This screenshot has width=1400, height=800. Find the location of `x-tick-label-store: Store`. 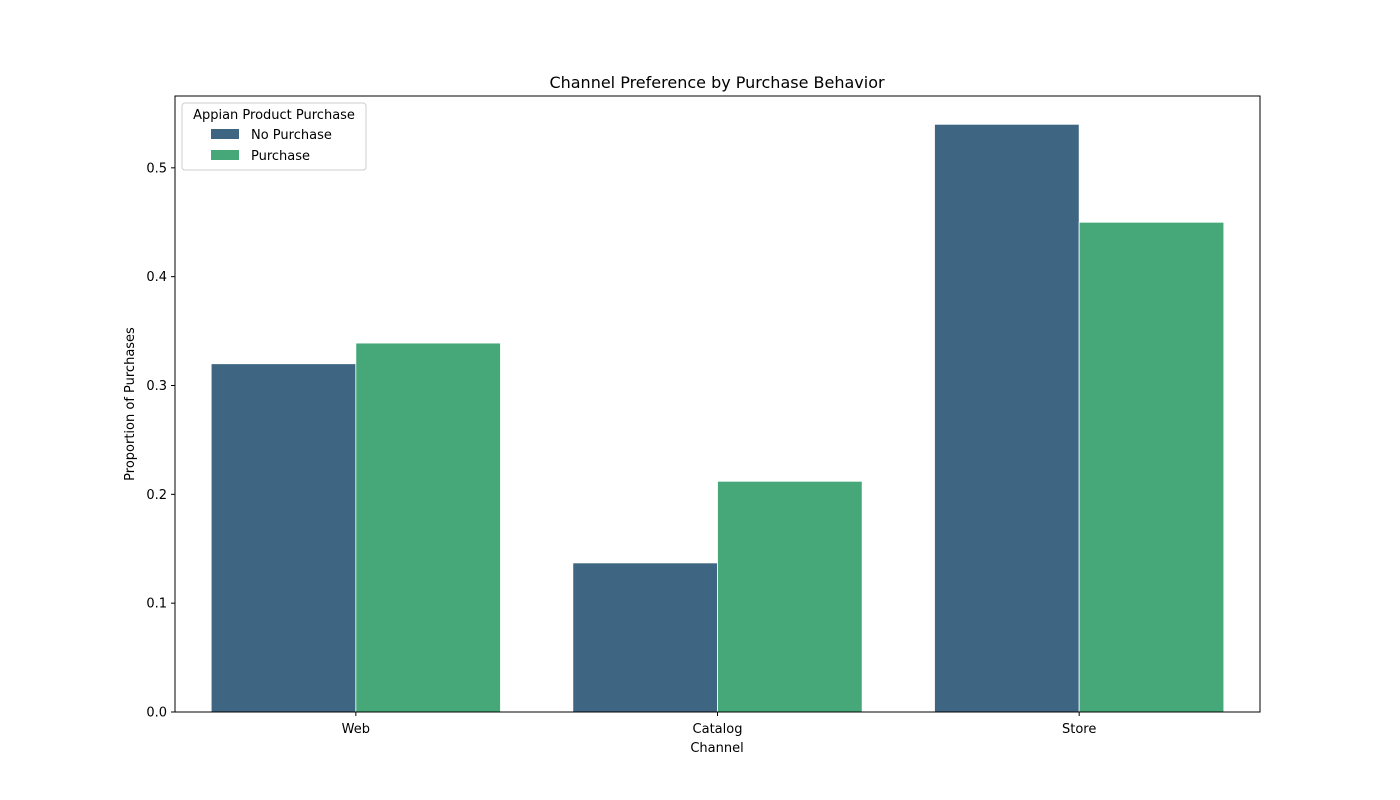

x-tick-label-store: Store is located at coordinates (1079, 729).